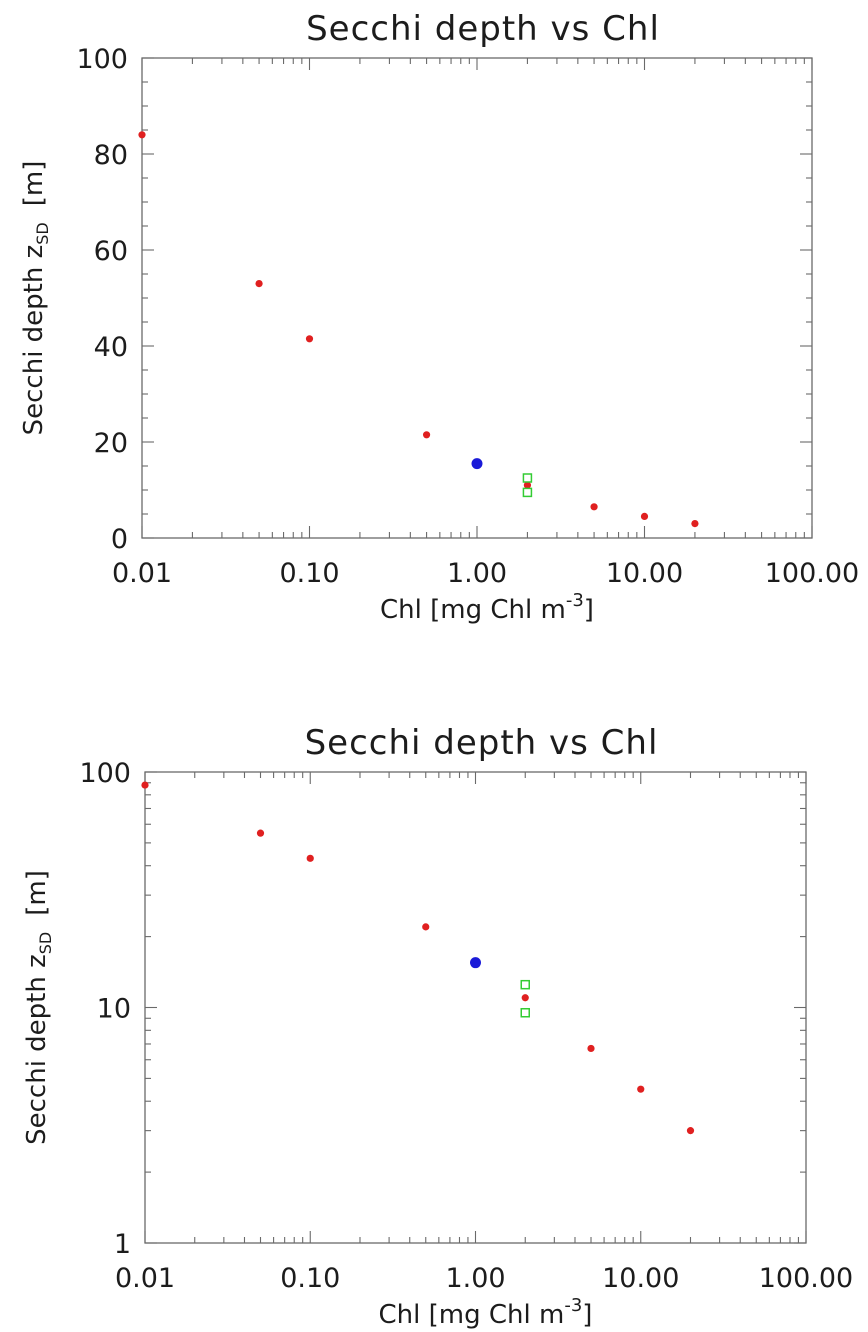 This screenshot has width=868, height=1332. Describe the element at coordinates (122, 1244) in the screenshot. I see `y-tick-label: 1` at that location.